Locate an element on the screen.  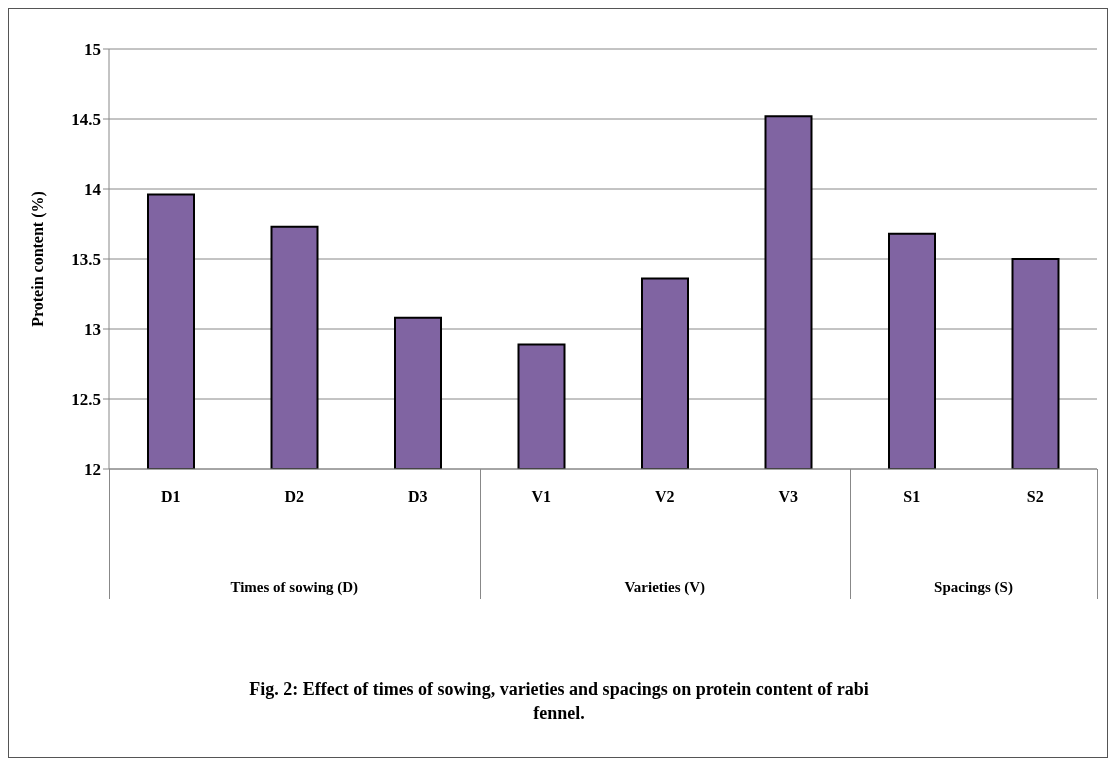
y-tick-label: 14.5 is located at coordinates (86, 120).